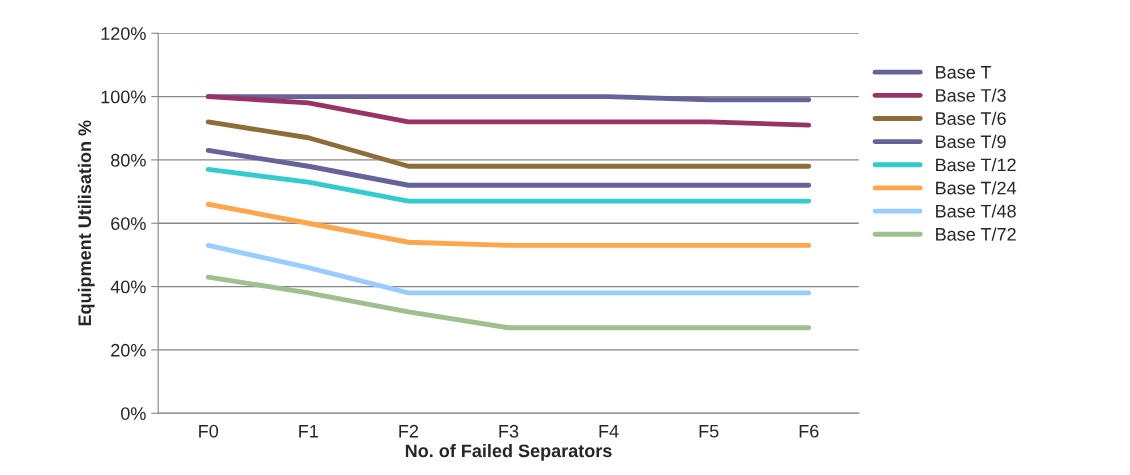 The height and width of the screenshot is (475, 1130). I want to click on legend-label: Base T/12, so click(976, 165).